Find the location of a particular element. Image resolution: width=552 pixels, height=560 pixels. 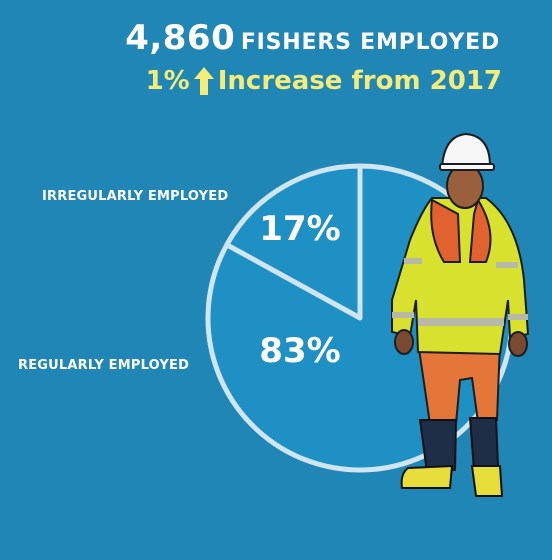

change-text: Increase from 2017 is located at coordinates (359, 81).